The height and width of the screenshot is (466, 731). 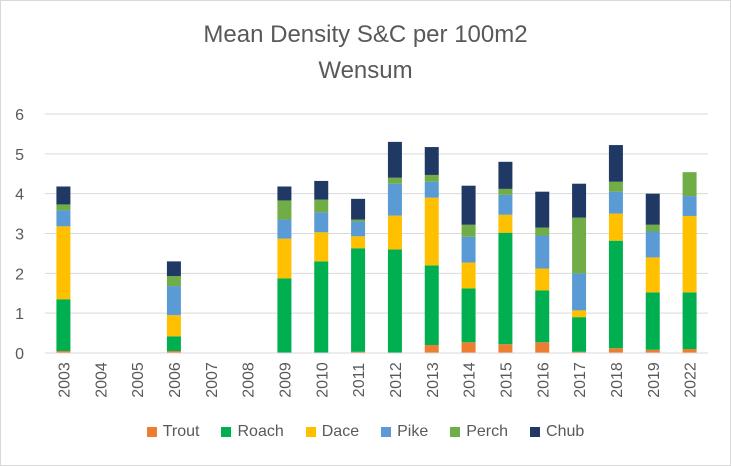 I want to click on legend-item-pike: Pike, so click(x=404, y=432).